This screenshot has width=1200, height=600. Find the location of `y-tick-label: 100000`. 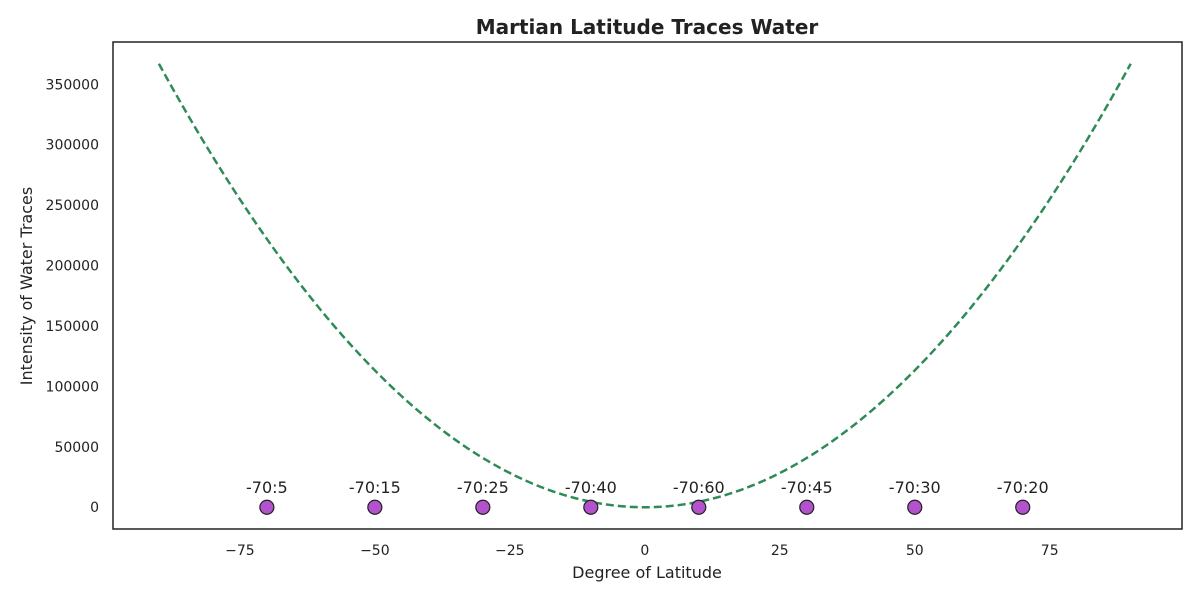

y-tick-label: 100000 is located at coordinates (72, 387).